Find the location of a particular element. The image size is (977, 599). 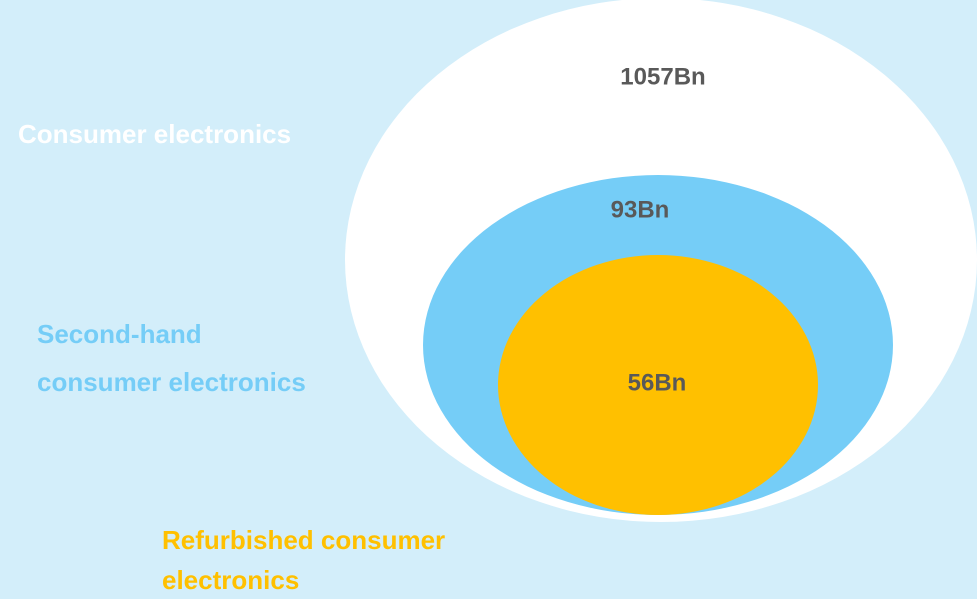

inner-circle is located at coordinates (658, 385).